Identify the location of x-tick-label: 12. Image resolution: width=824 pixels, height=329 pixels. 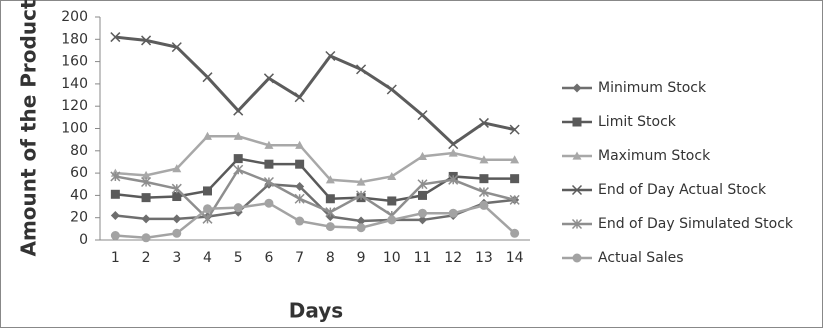
(453, 258).